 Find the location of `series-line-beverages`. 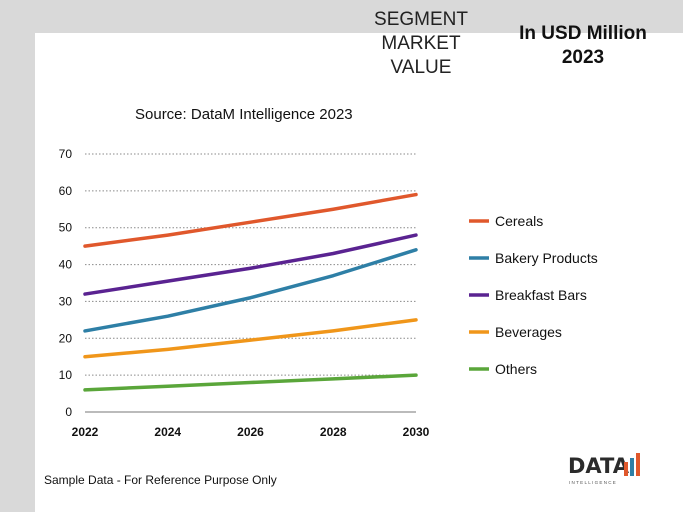

series-line-beverages is located at coordinates (250, 338).